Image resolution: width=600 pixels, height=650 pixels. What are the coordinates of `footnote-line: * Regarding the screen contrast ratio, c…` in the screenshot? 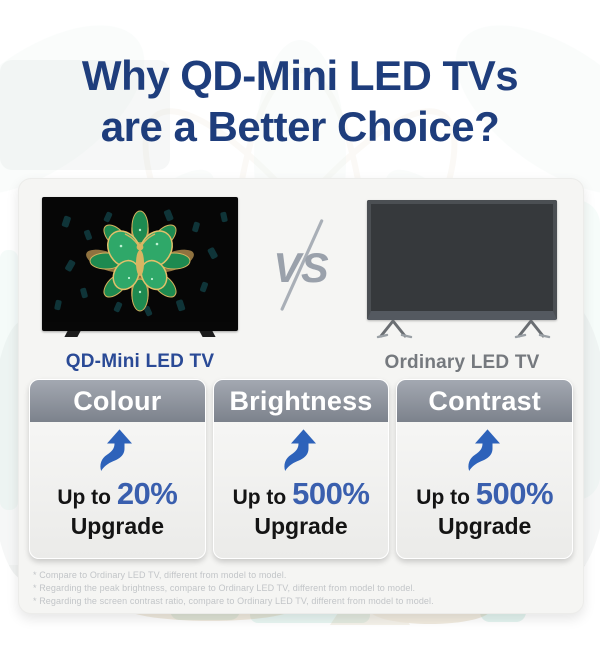 It's located at (233, 601).